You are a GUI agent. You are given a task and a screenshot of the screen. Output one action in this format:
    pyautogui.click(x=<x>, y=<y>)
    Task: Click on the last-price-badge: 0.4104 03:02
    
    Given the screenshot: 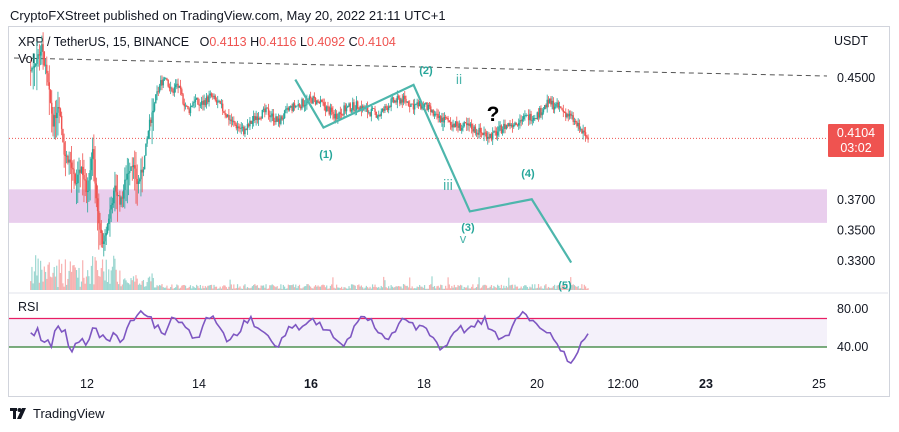 What is the action you would take?
    pyautogui.click(x=856, y=140)
    